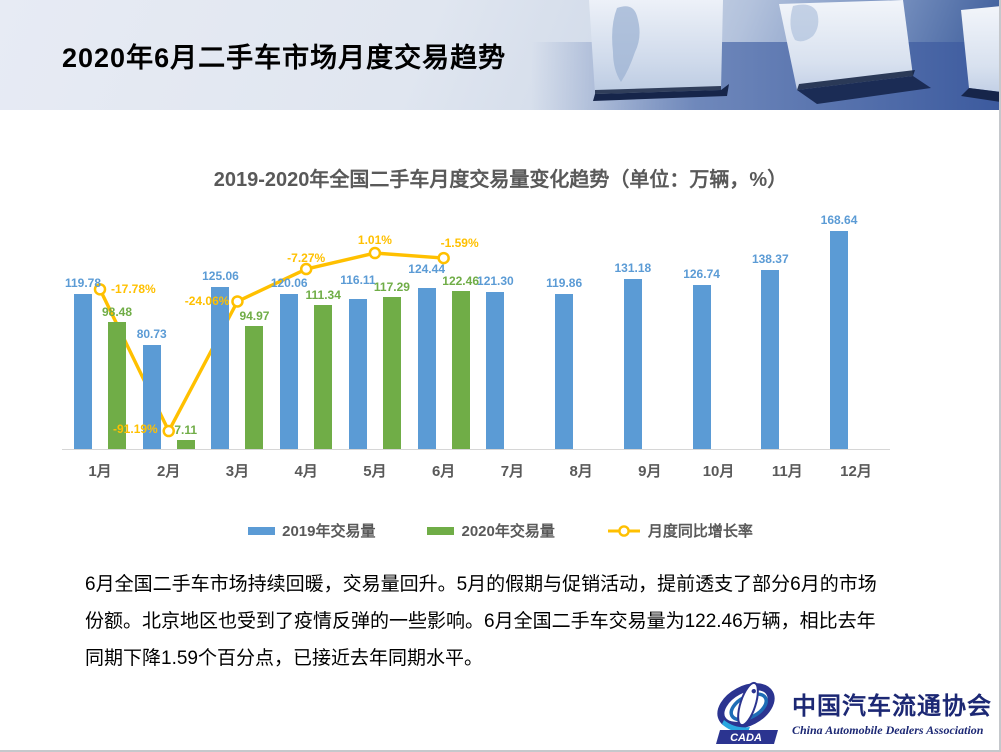 The image size is (1001, 752). I want to click on month-label-2月: 2月, so click(169, 471).